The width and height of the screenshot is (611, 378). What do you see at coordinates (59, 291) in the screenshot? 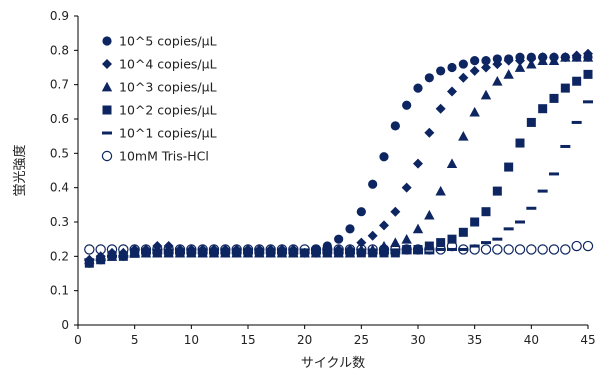
I see `y-tick-label: 0.1` at bounding box center [59, 291].